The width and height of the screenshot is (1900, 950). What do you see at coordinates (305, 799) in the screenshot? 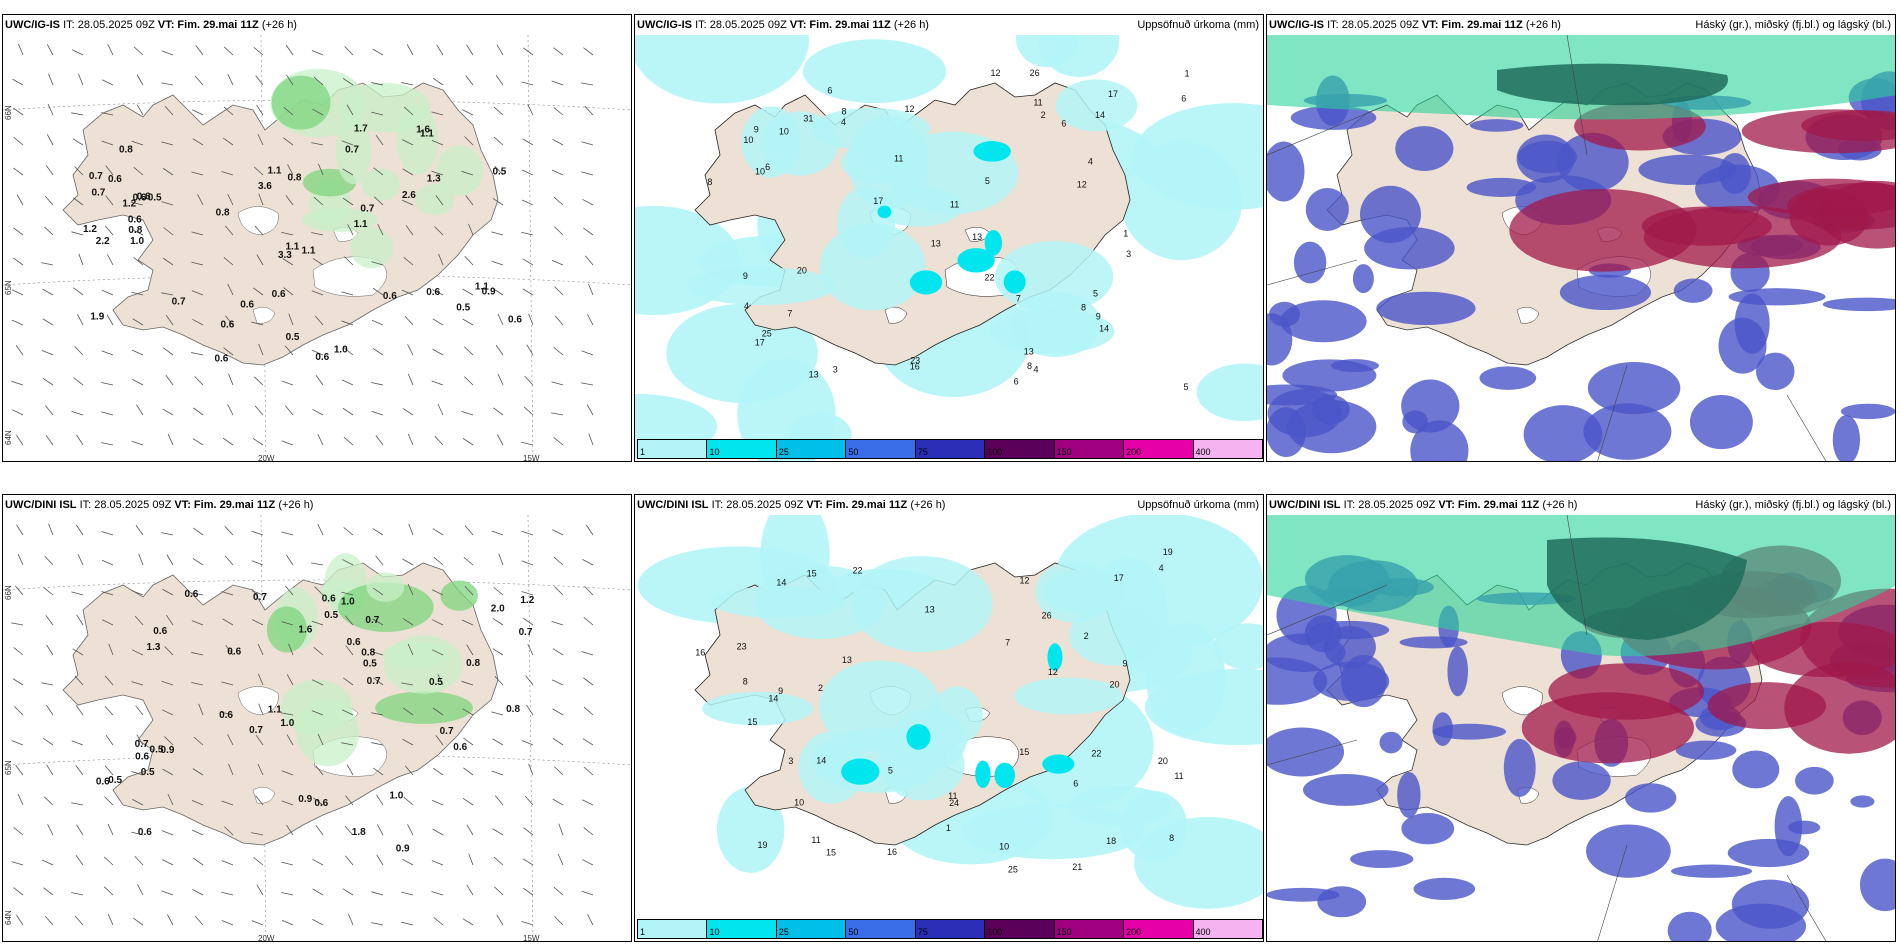
I see `precip-value: 0.9` at bounding box center [305, 799].